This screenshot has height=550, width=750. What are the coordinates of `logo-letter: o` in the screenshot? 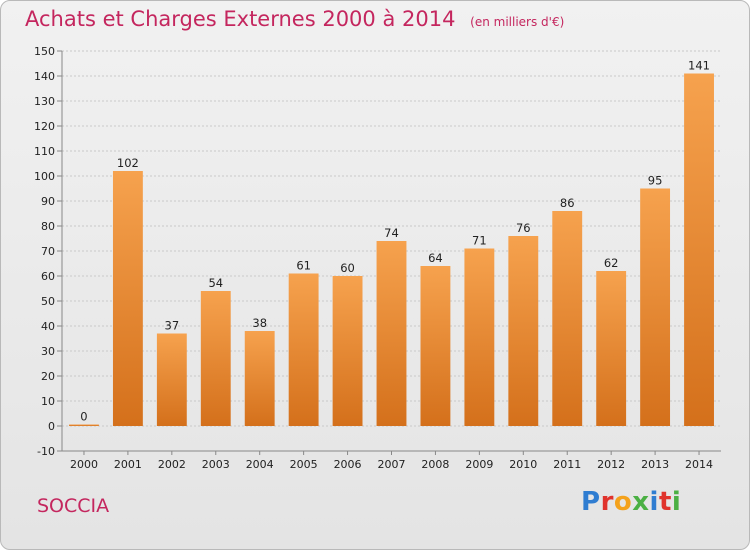 It's located at (623, 502).